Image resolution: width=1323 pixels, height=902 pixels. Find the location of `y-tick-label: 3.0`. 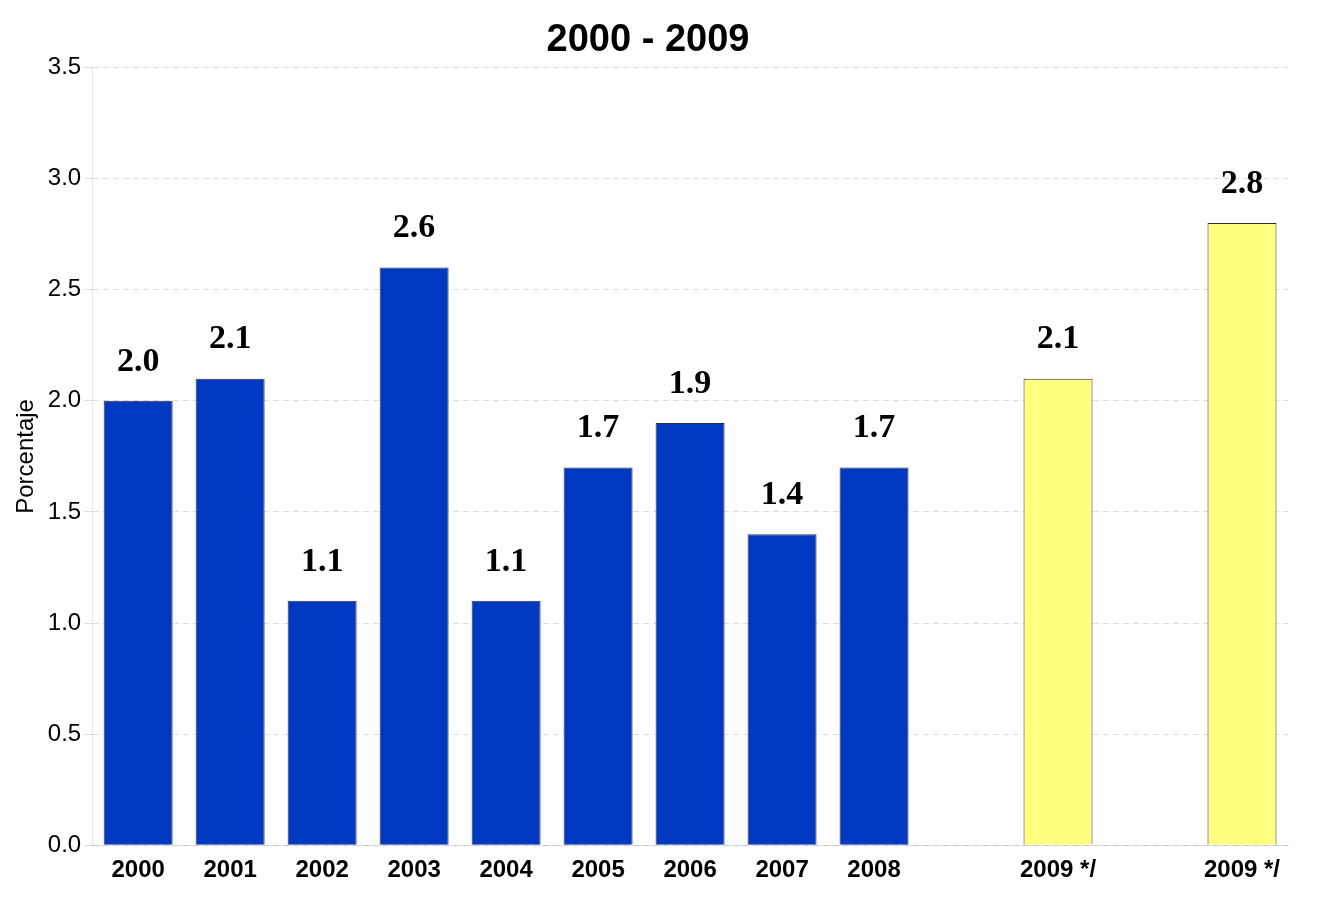

y-tick-label: 3.0 is located at coordinates (64, 177).